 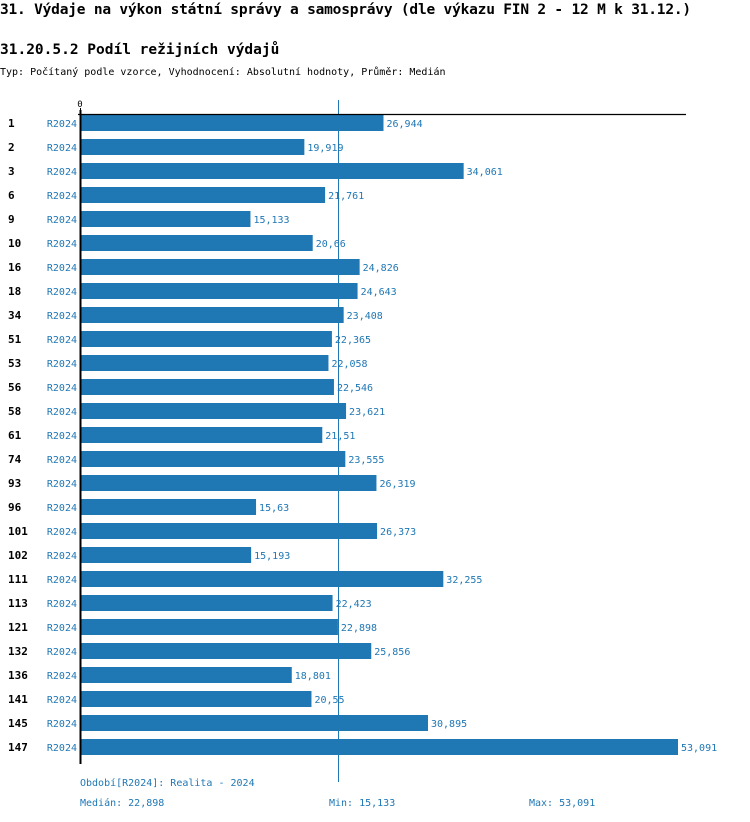 What do you see at coordinates (346, 196) in the screenshot?
I see `value-label: 21,761` at bounding box center [346, 196].